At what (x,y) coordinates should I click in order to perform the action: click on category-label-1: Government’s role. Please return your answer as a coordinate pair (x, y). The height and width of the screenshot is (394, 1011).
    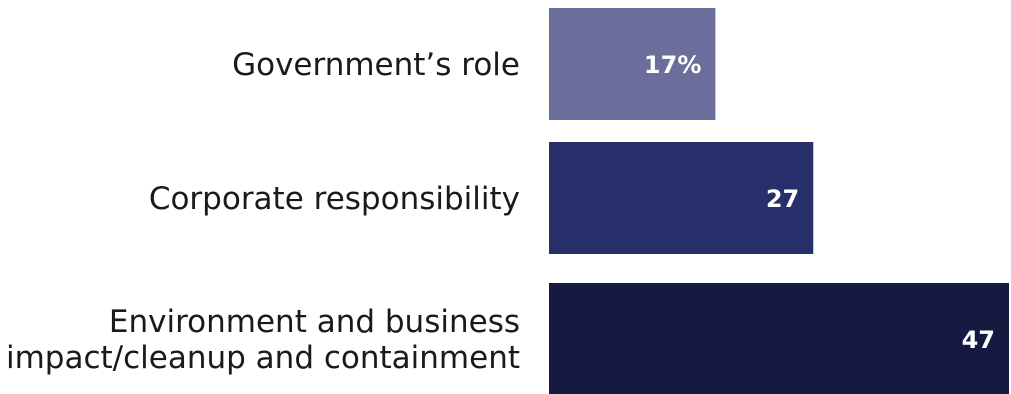
    Looking at the image, I should click on (376, 65).